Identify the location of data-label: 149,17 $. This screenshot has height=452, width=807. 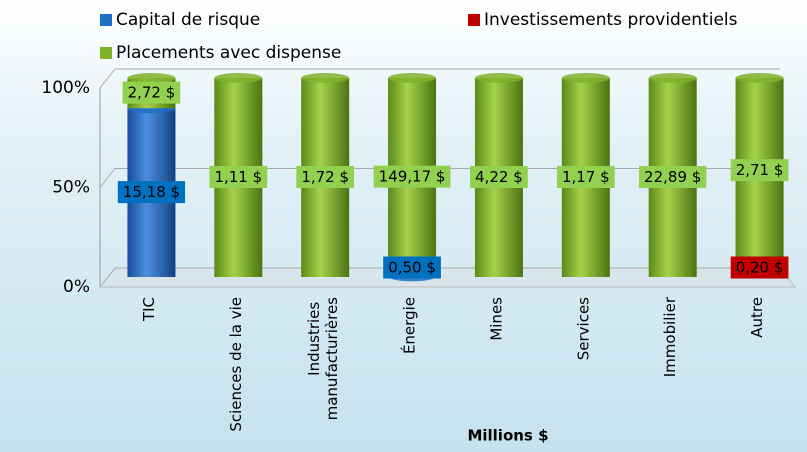
(412, 177).